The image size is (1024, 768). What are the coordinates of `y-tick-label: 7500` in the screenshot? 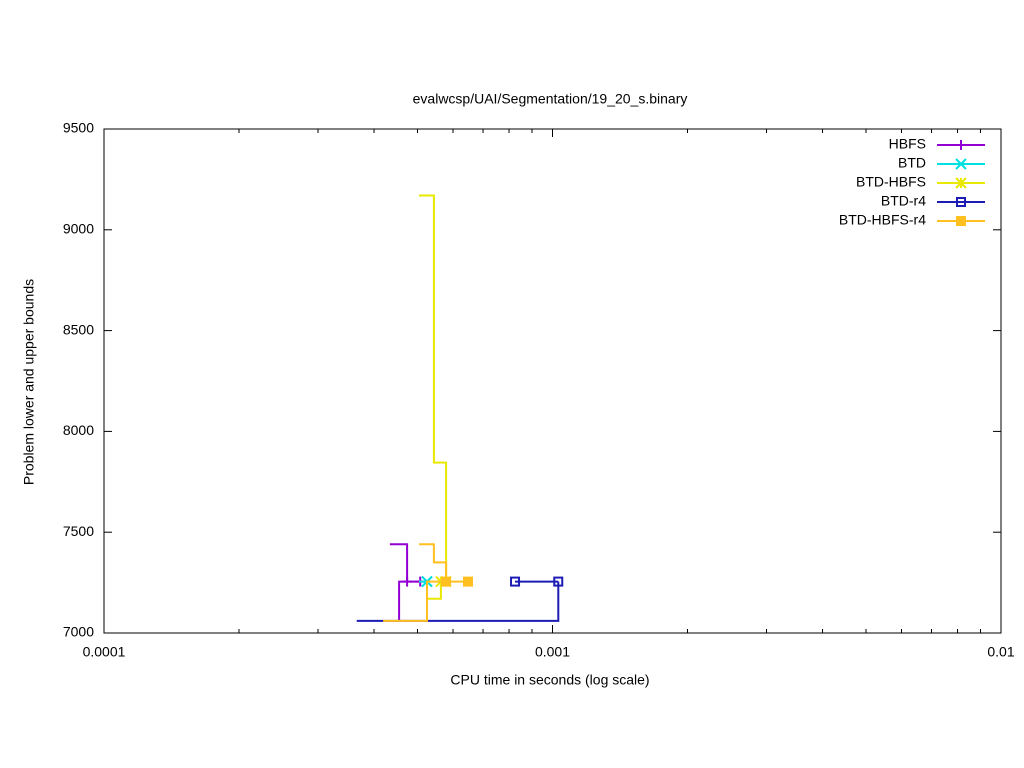 It's located at (78, 531).